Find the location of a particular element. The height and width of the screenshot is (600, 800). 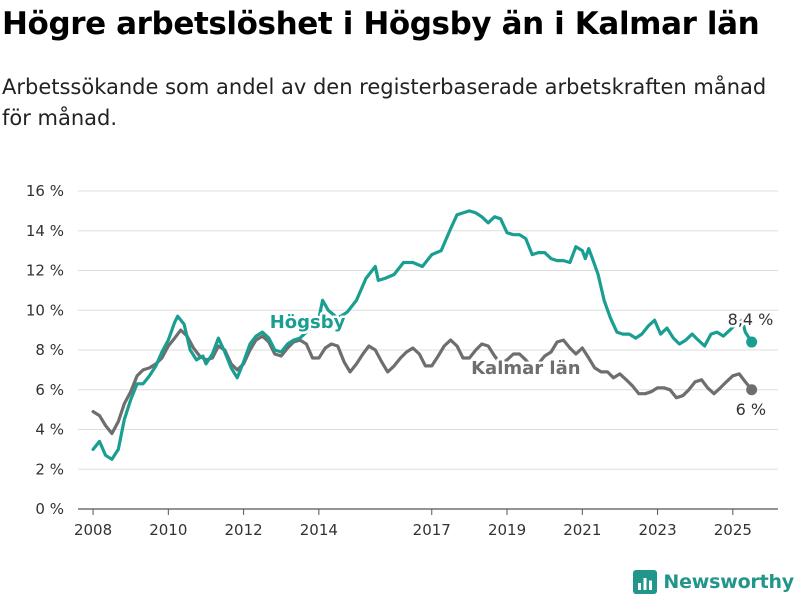

newsworthy-brand: Newsworthy is located at coordinates (713, 582).